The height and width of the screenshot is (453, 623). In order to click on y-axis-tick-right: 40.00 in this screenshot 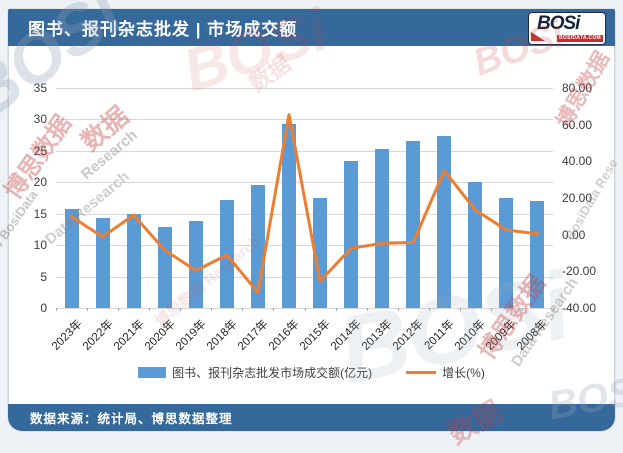, I will do `click(577, 161)`.